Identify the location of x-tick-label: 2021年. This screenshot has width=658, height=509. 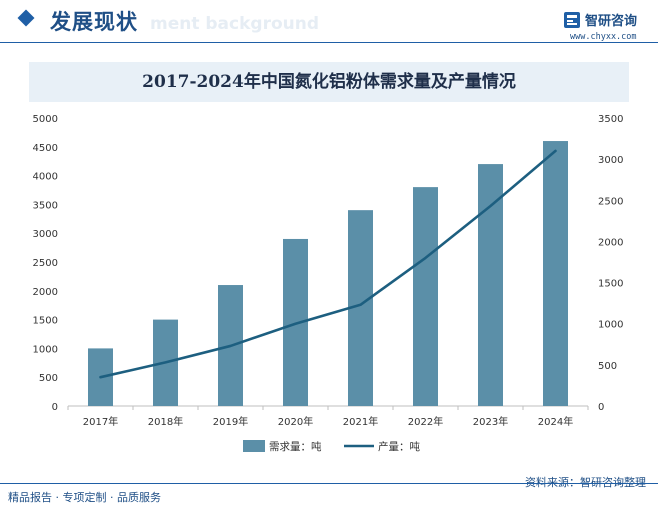
(360, 421).